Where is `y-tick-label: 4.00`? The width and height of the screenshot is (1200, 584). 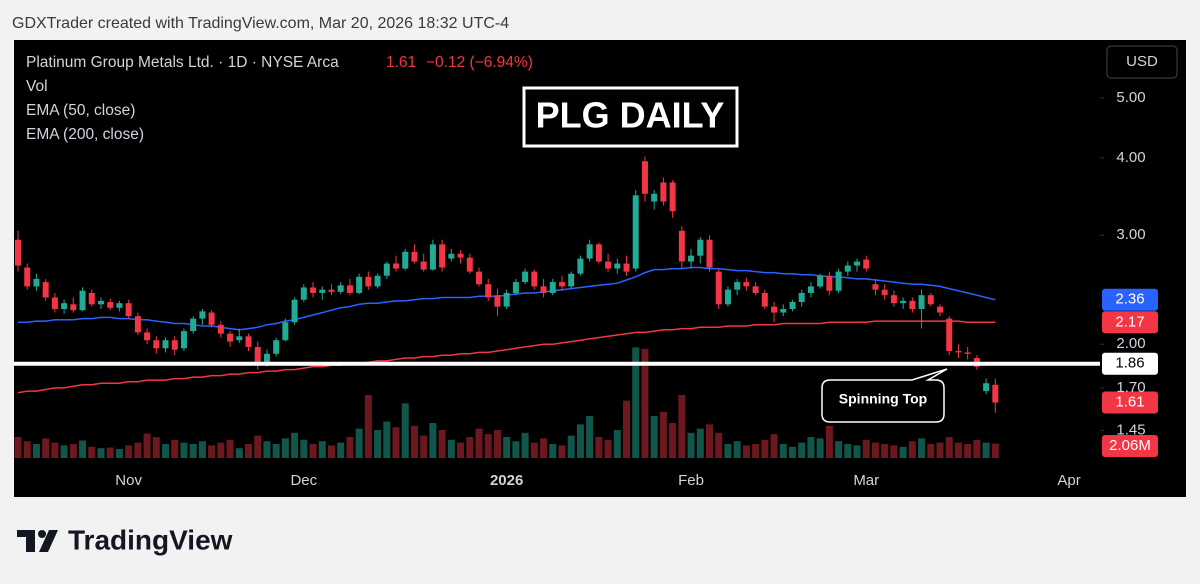
y-tick-label: 4.00 is located at coordinates (1130, 157).